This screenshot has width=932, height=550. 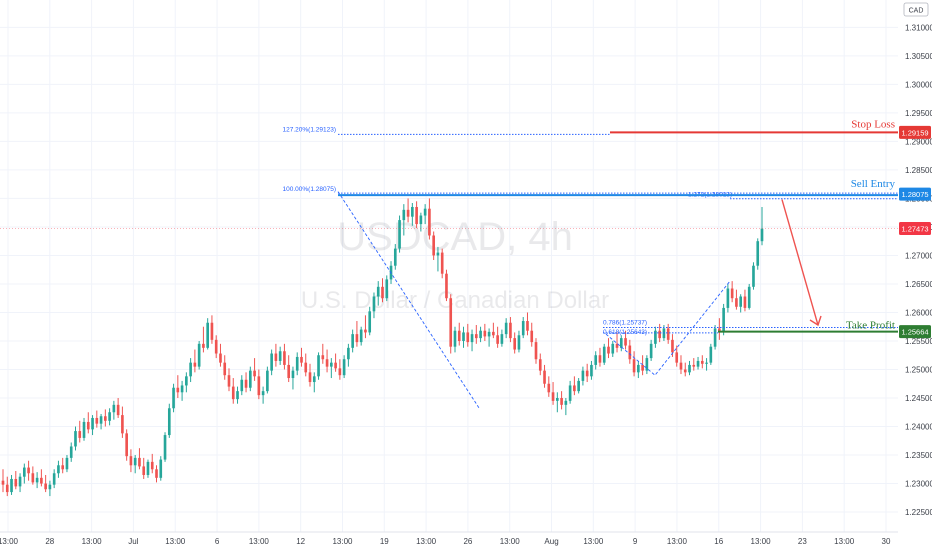 I want to click on time-tick-label: Aug, so click(x=551, y=541).